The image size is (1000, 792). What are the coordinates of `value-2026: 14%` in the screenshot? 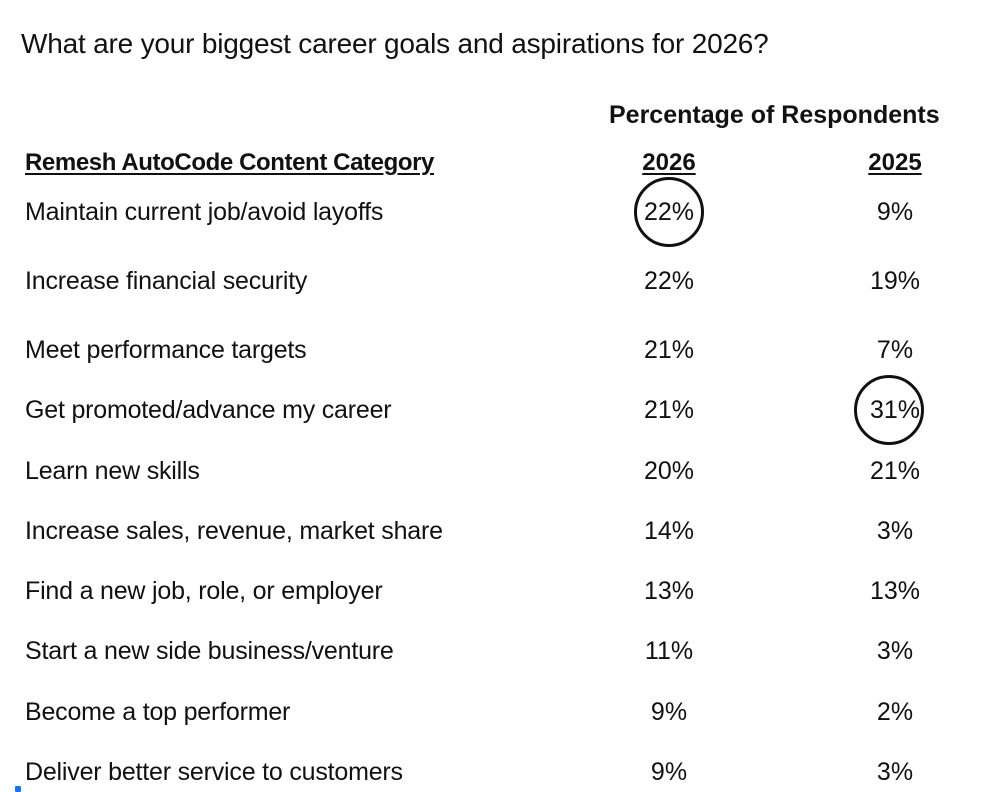 It's located at (669, 531).